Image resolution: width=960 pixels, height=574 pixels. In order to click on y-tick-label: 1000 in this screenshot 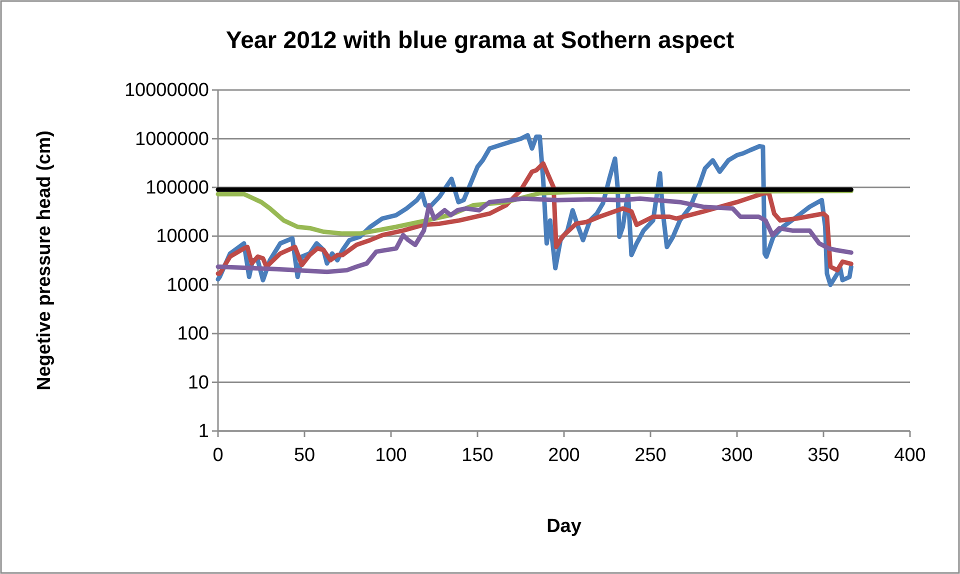, I will do `click(187, 285)`.